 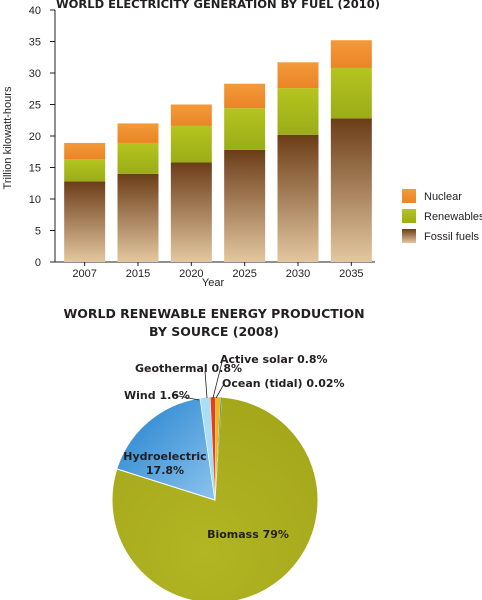 What do you see at coordinates (409, 216) in the screenshot?
I see `legend-swatch-renewables` at bounding box center [409, 216].